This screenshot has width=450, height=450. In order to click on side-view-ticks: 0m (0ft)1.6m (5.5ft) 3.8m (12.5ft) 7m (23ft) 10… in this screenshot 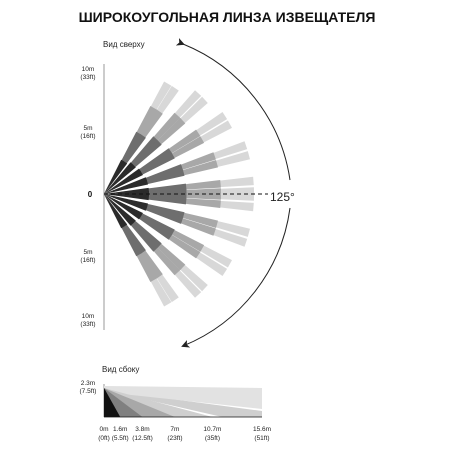, I will do `click(184, 434)`.